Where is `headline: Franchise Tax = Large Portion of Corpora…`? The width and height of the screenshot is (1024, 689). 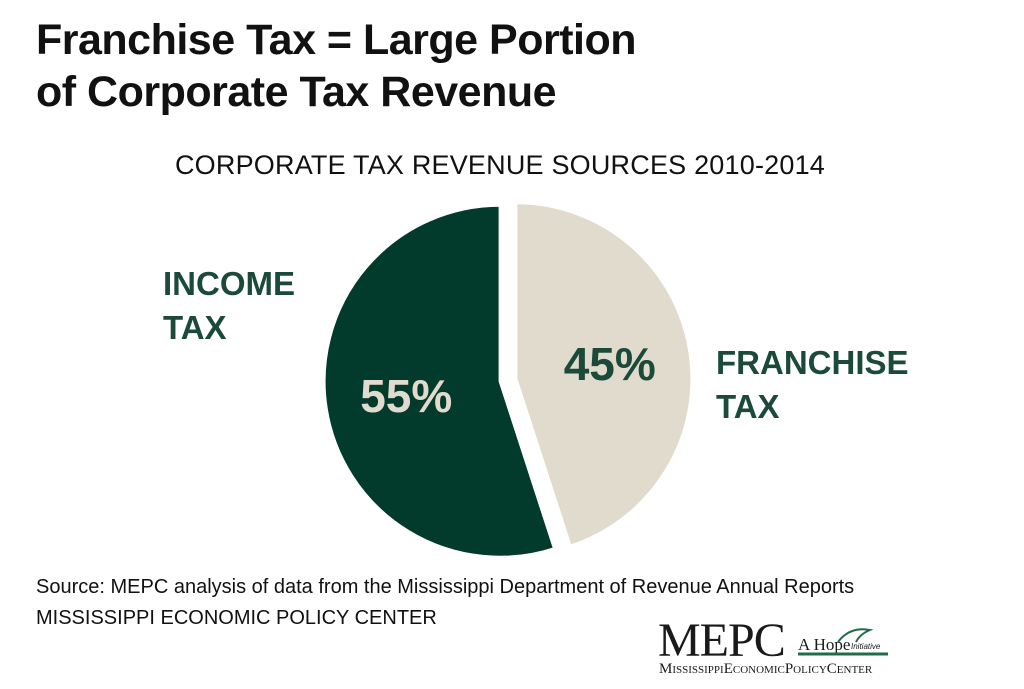 headline: Franchise Tax = Large Portion of Corpora… is located at coordinates (336, 66).